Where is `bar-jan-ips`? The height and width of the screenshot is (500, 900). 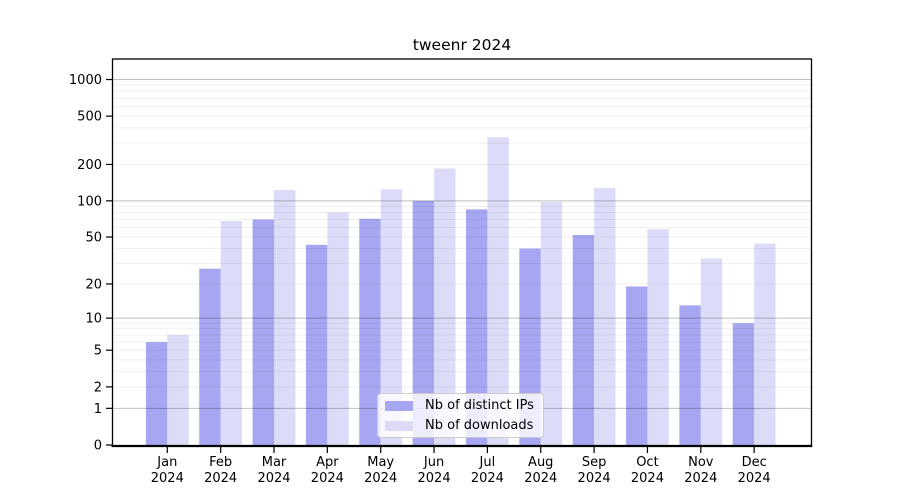 bar-jan-ips is located at coordinates (156, 393).